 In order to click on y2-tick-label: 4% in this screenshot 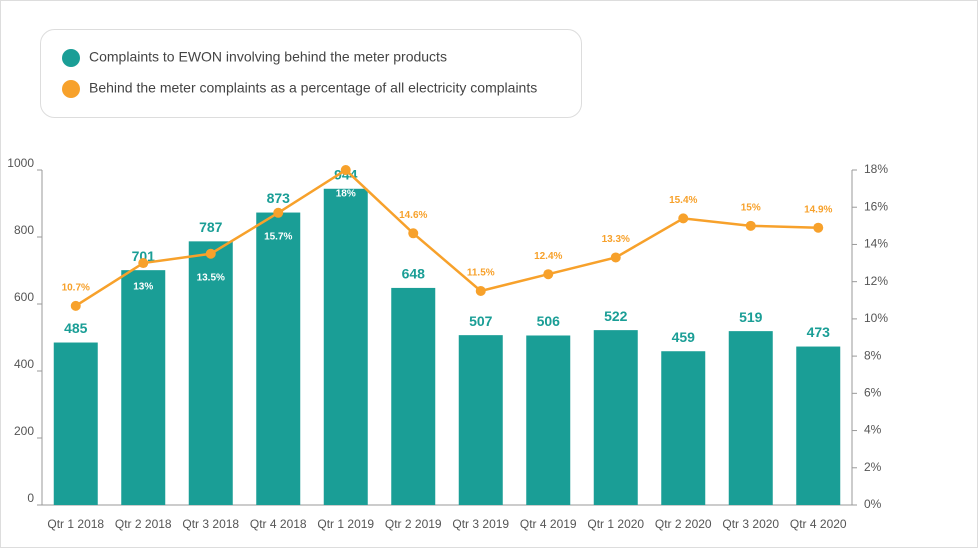, I will do `click(873, 430)`.